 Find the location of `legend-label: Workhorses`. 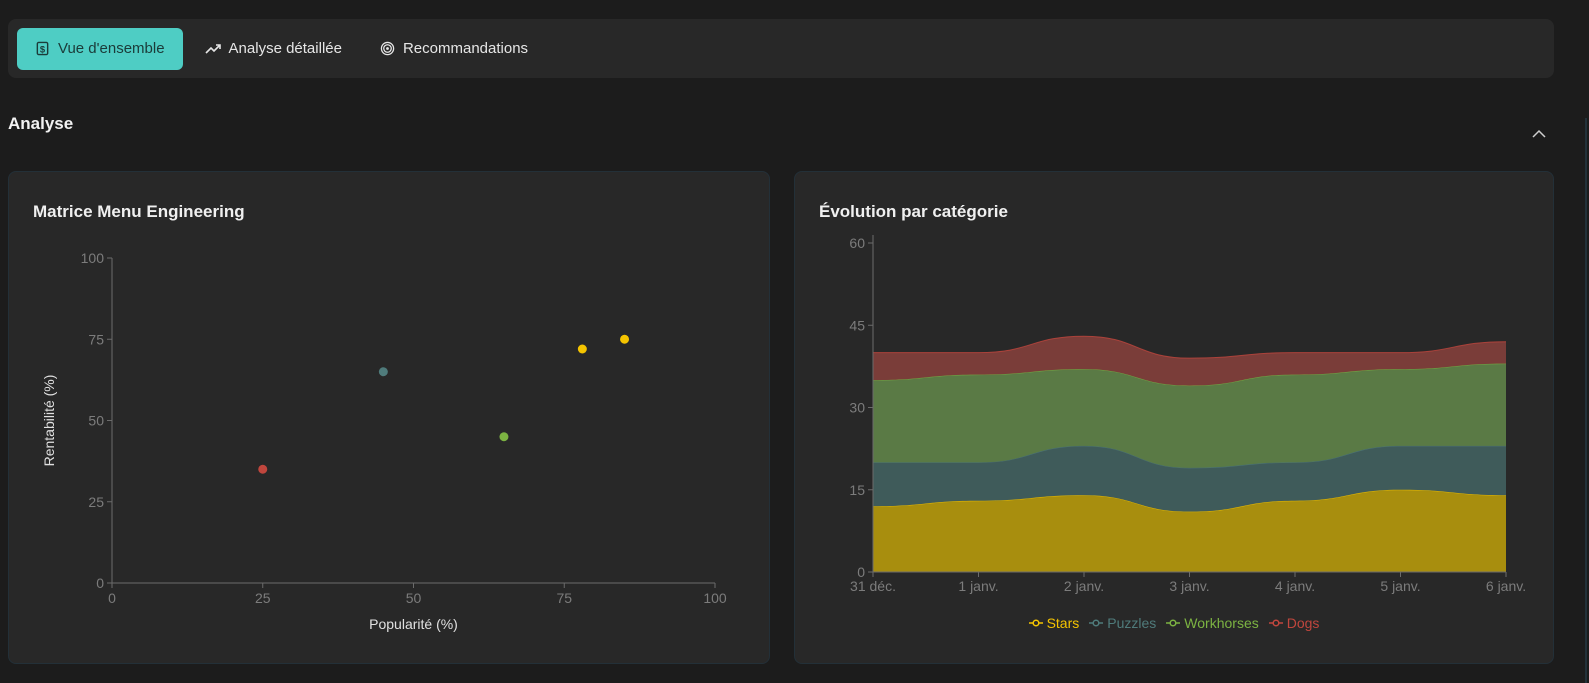

legend-label: Workhorses is located at coordinates (1221, 623).